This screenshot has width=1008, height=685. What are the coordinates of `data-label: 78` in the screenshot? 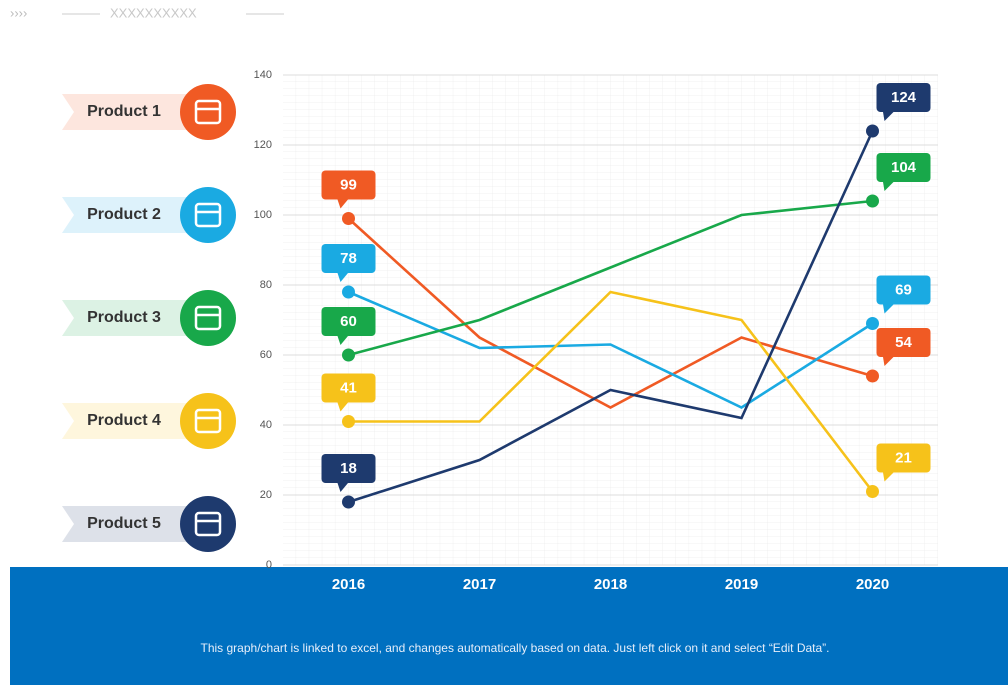 It's located at (348, 258).